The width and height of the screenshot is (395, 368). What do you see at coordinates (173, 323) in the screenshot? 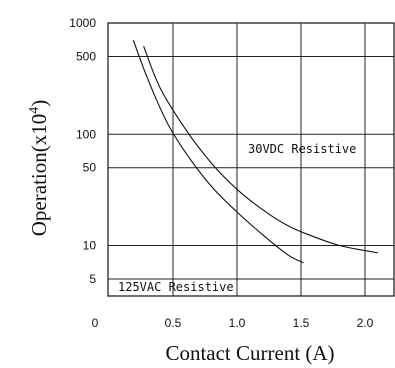
I see `x-tick-label: 0.5` at bounding box center [173, 323].